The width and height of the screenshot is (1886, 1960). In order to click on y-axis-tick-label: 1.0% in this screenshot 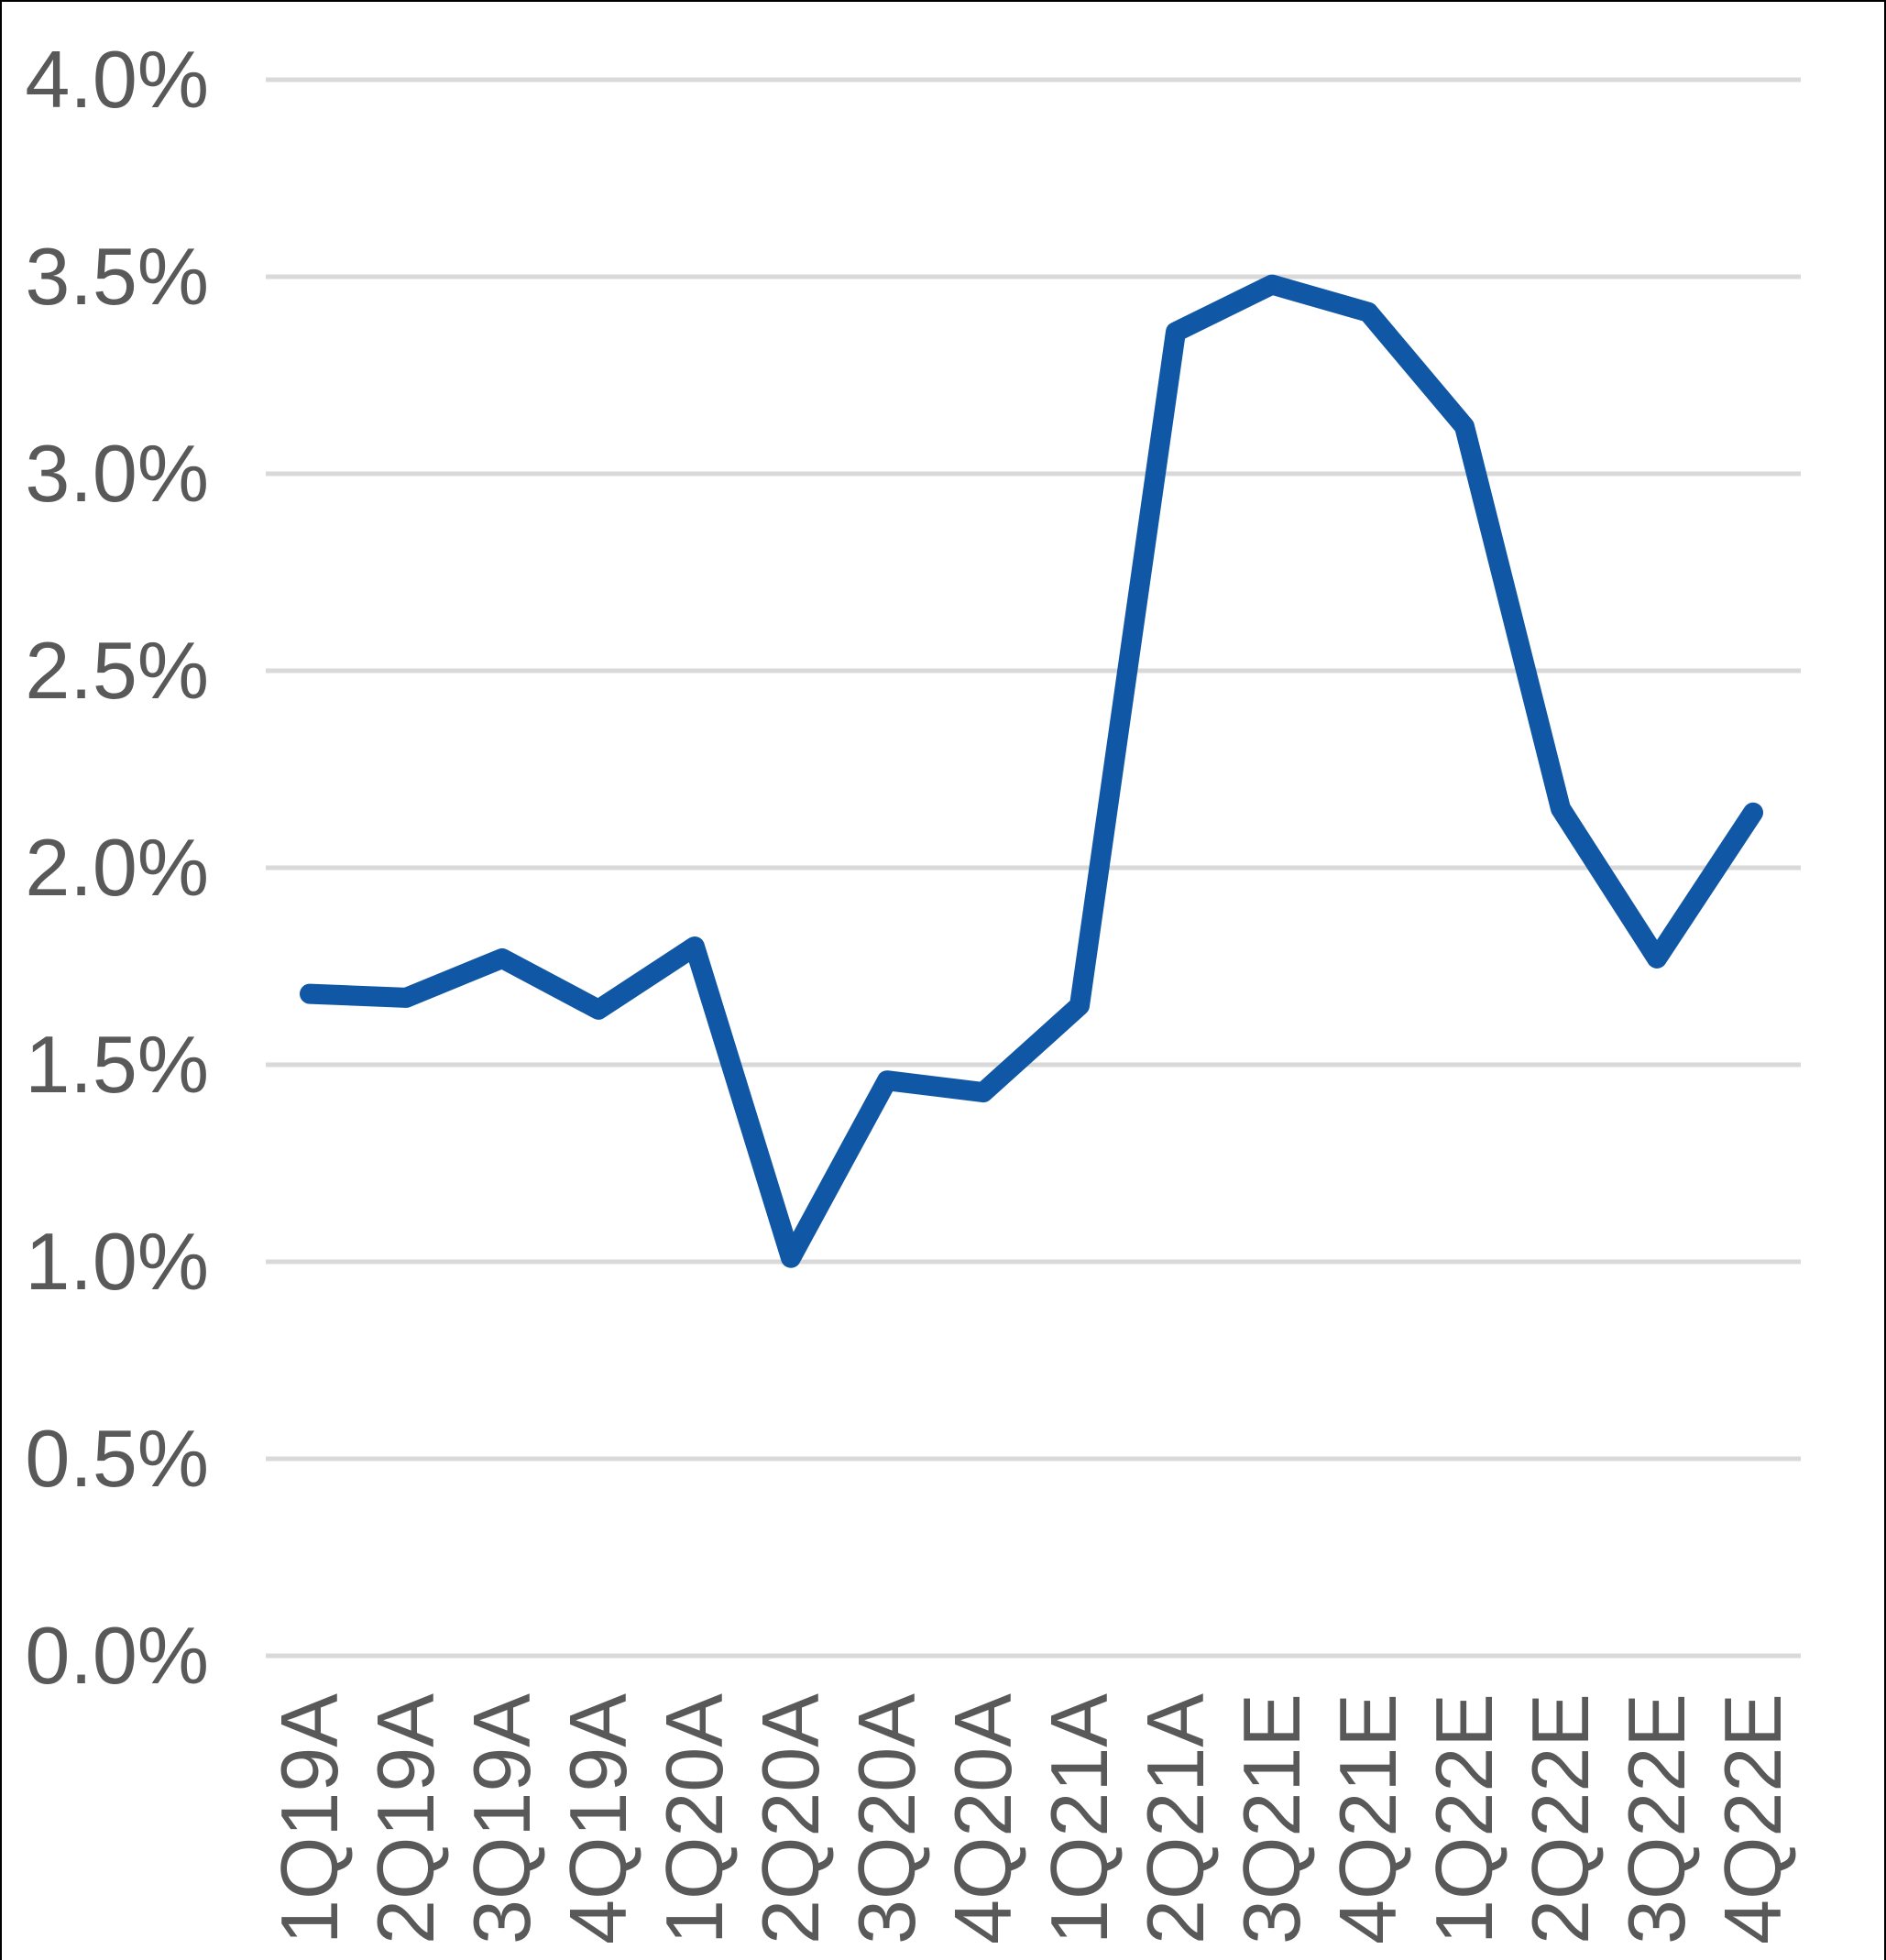, I will do `click(117, 1261)`.